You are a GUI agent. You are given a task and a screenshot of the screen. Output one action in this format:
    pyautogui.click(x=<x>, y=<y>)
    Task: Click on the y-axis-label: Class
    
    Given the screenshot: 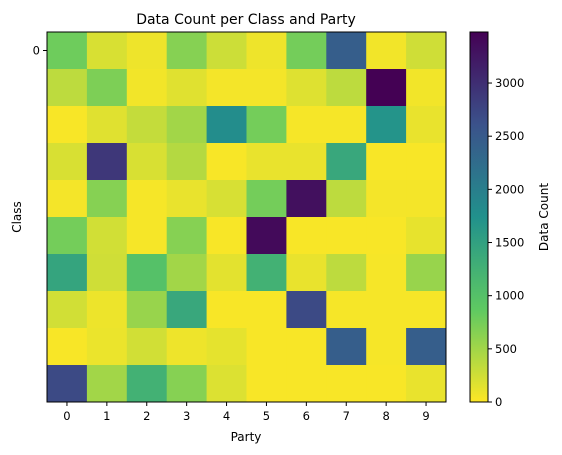 What is the action you would take?
    pyautogui.click(x=17, y=217)
    